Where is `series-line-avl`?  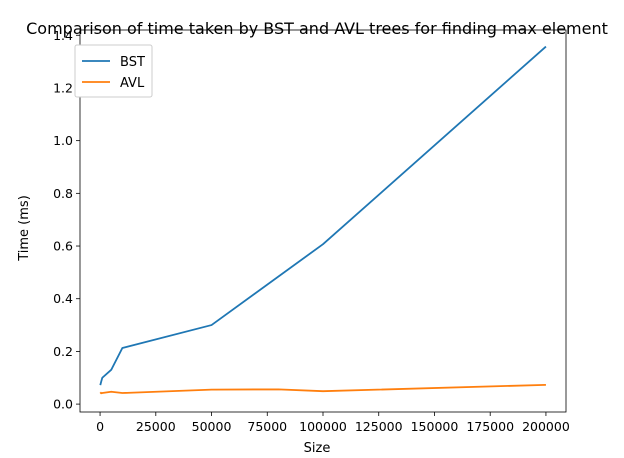
series-line-avl is located at coordinates (322, 389).